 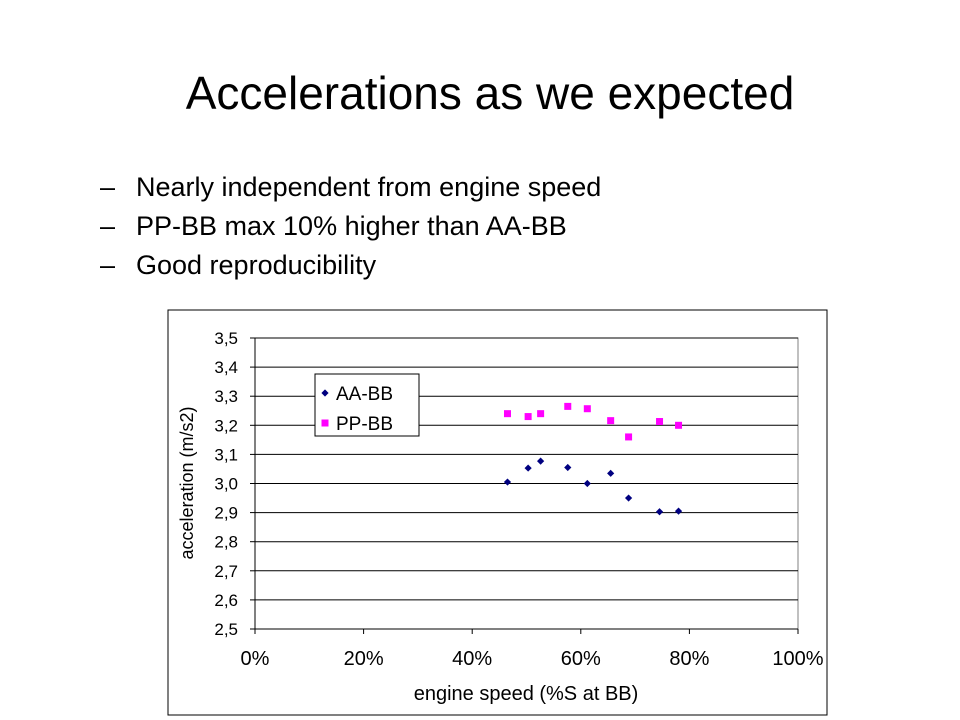 I want to click on legend-marker-aa-bb, so click(x=325, y=393).